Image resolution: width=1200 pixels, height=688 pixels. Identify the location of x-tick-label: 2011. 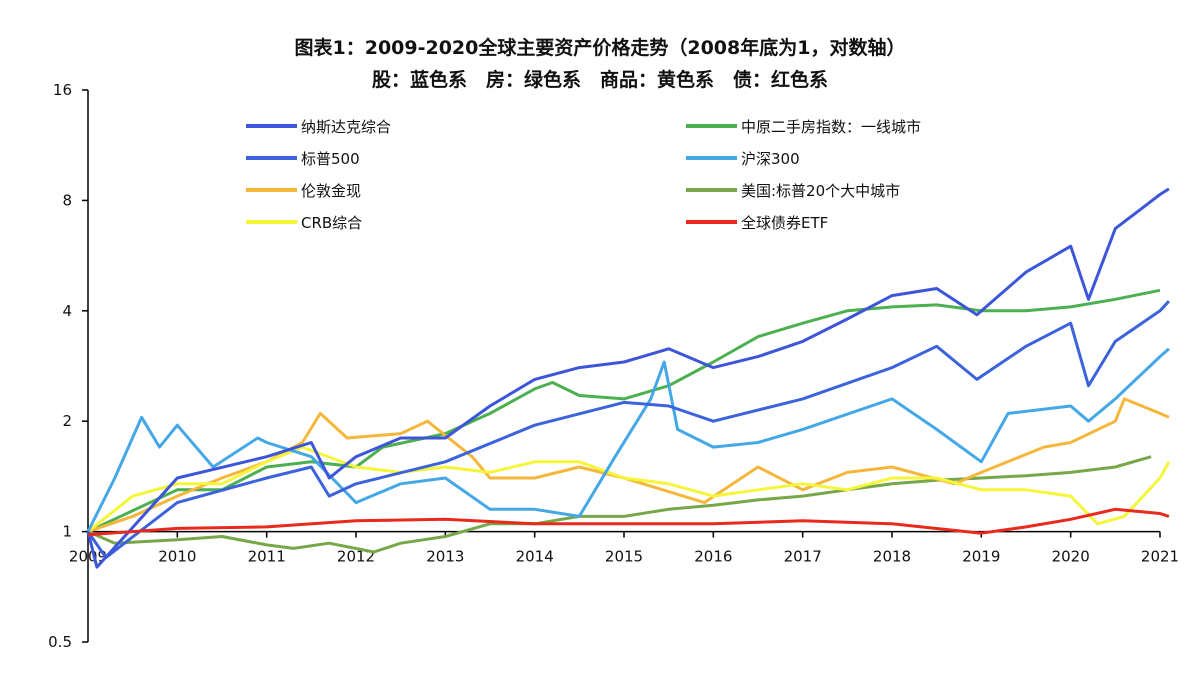
(267, 557).